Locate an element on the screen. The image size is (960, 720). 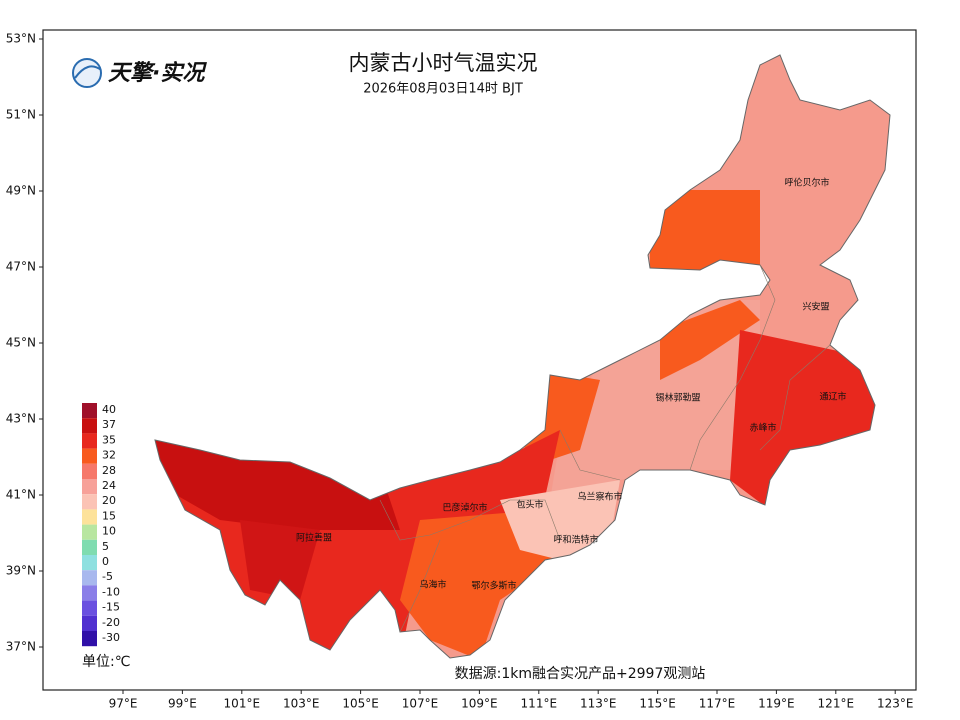
legend-label: 24 is located at coordinates (109, 485).